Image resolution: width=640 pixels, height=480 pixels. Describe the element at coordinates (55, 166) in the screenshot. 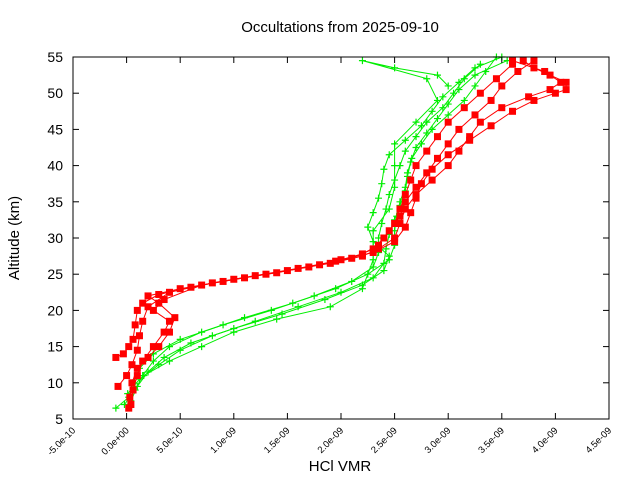

I see `y-tick-label: 40` at that location.